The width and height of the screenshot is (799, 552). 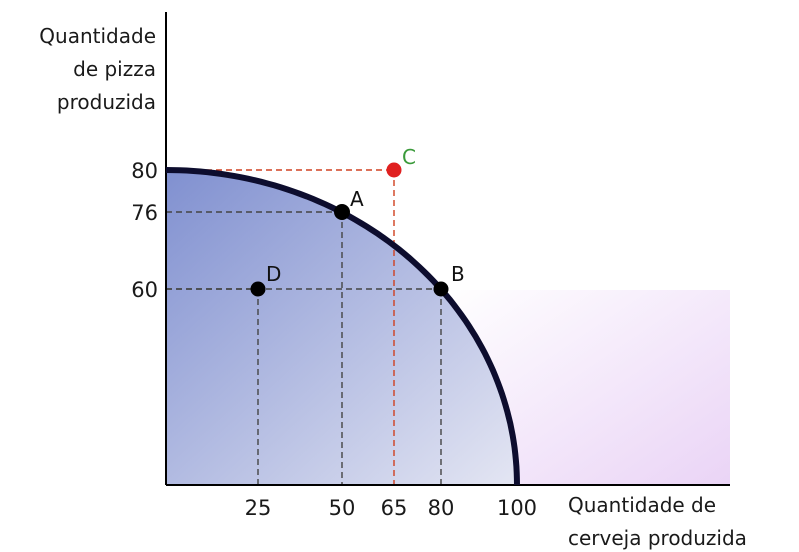 What do you see at coordinates (258, 508) in the screenshot?
I see `x-tick-label: 25` at bounding box center [258, 508].